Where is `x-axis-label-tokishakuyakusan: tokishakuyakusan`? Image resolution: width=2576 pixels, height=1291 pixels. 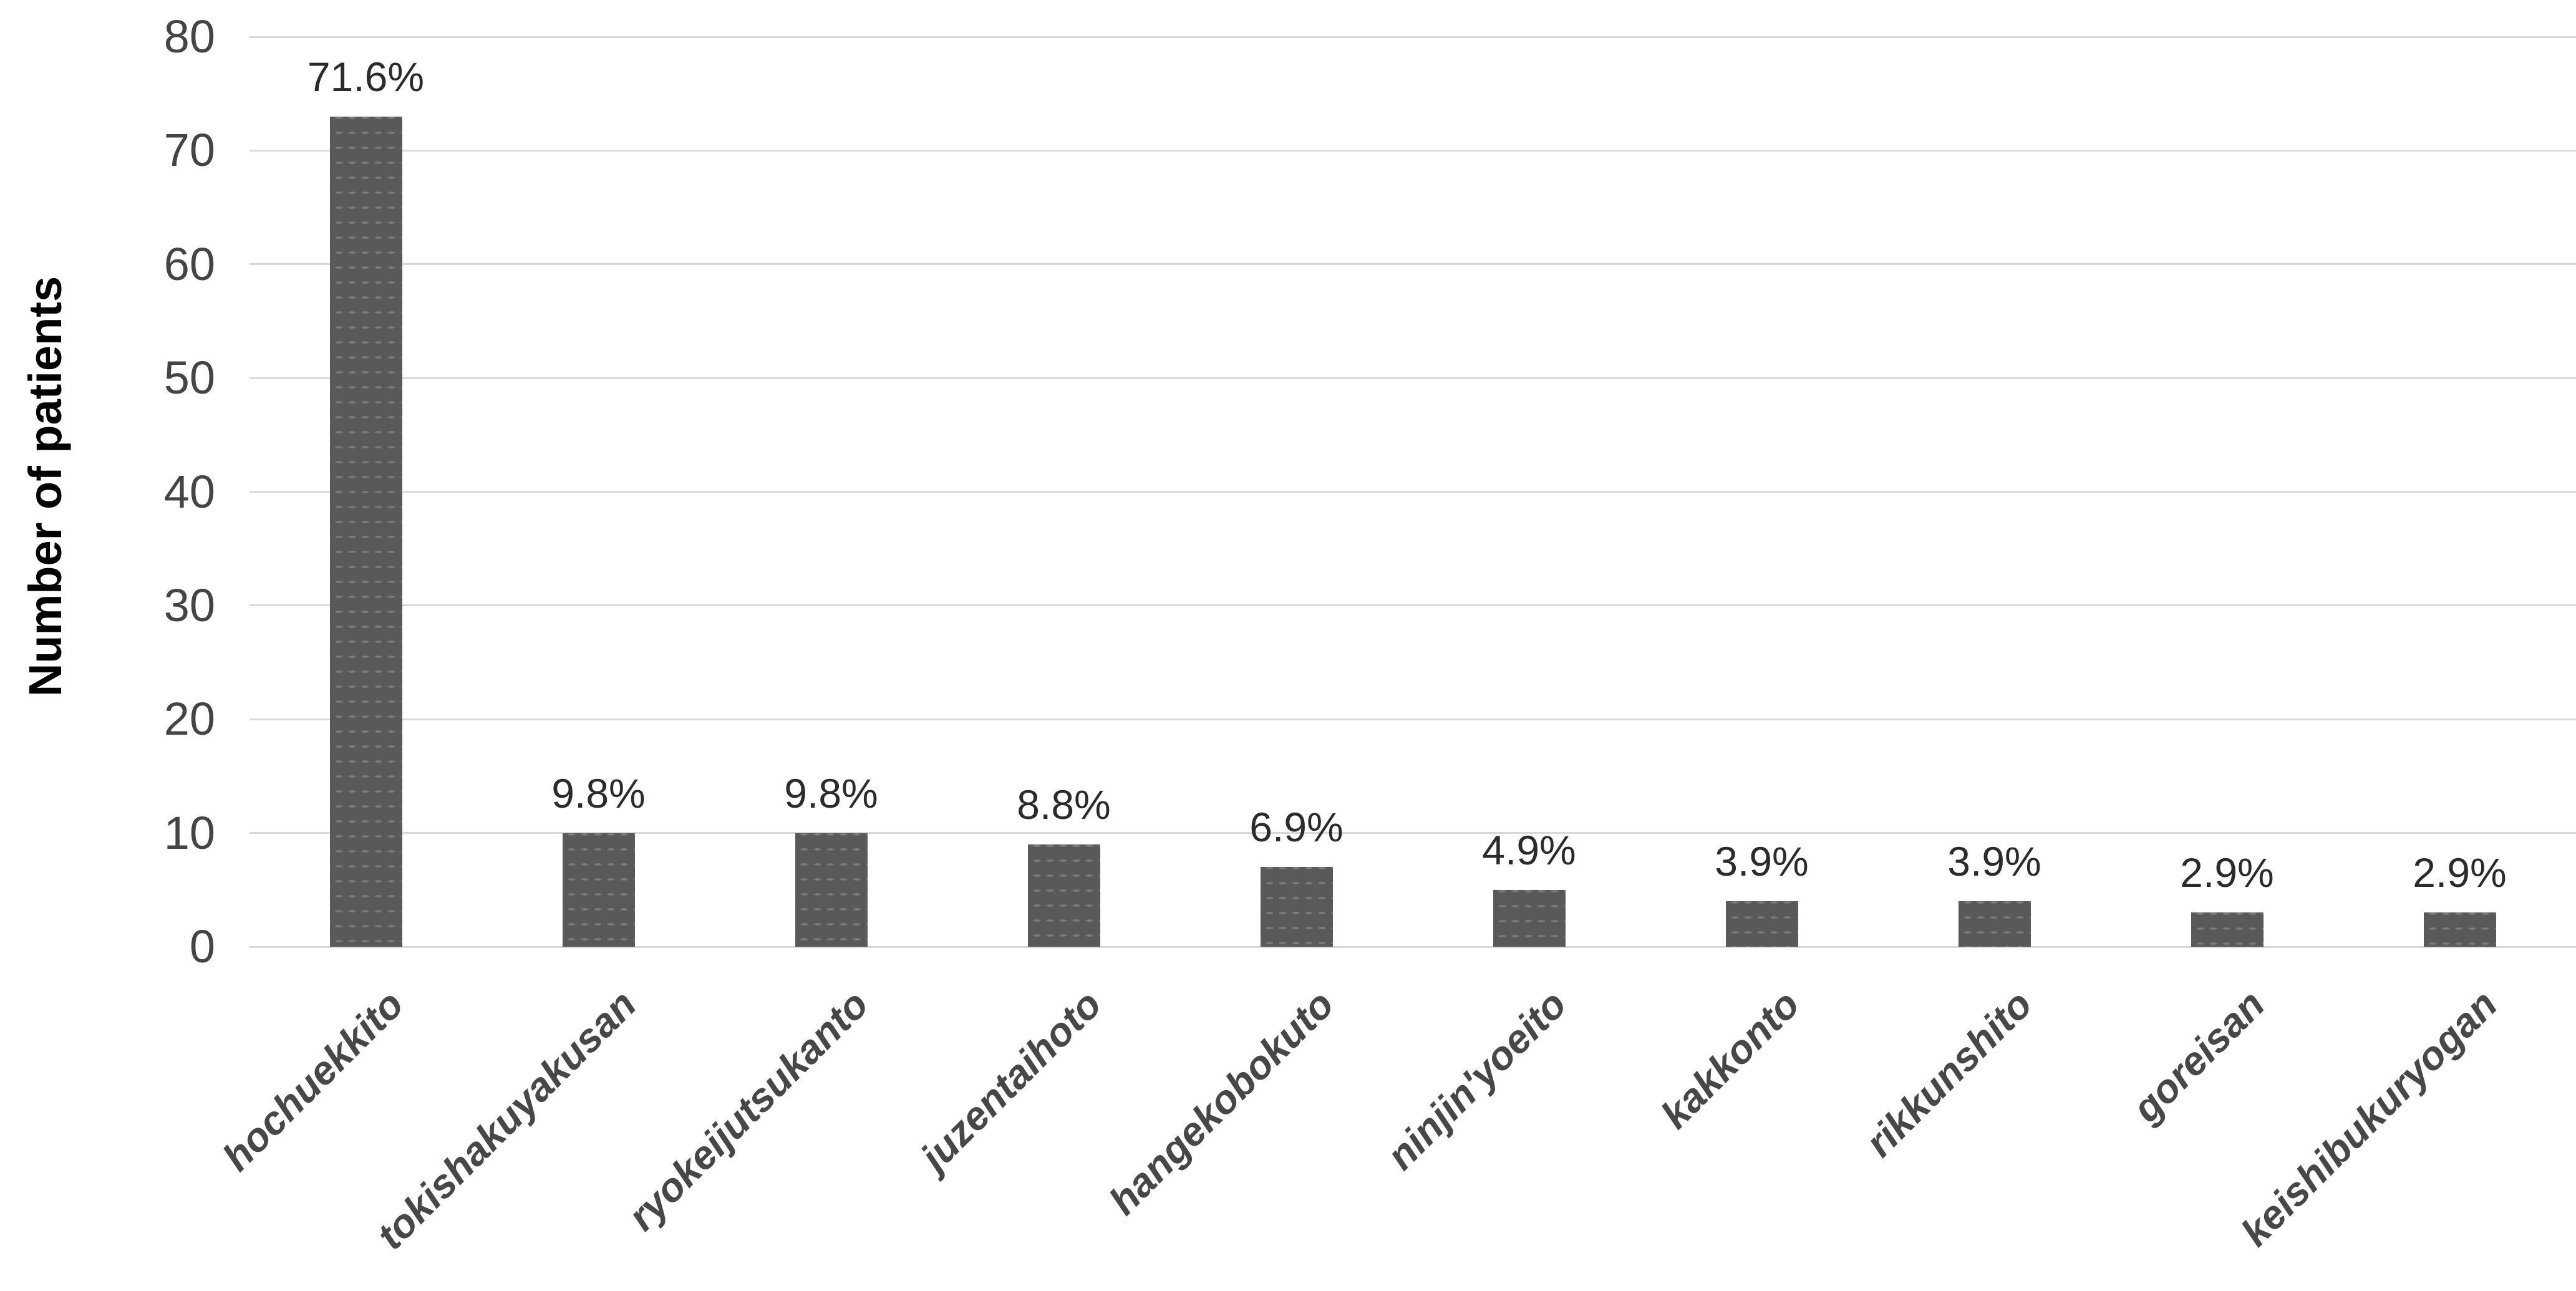 x-axis-label-tokishakuyakusan: tokishakuyakusan is located at coordinates (506, 1119).